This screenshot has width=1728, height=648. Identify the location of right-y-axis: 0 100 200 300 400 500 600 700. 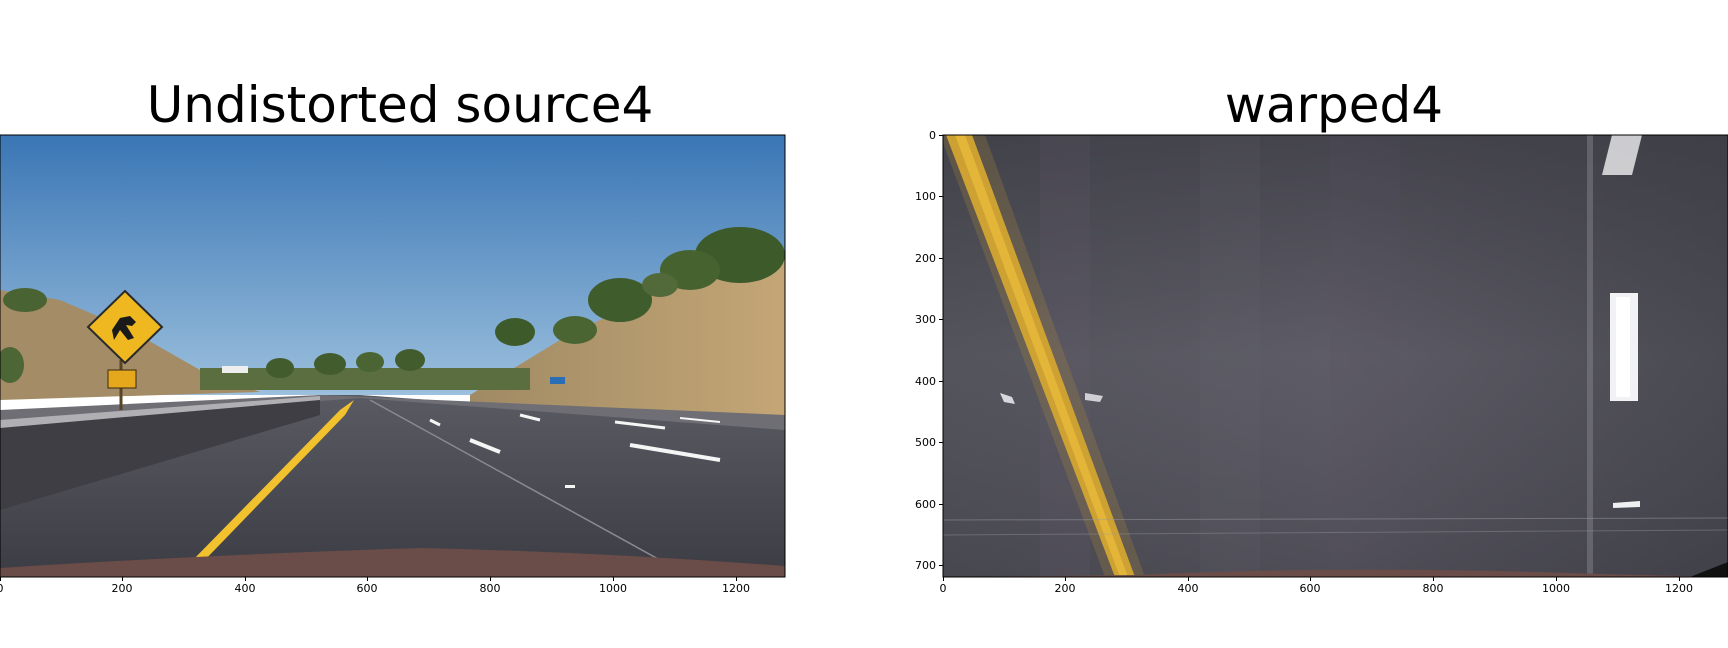
(929, 350).